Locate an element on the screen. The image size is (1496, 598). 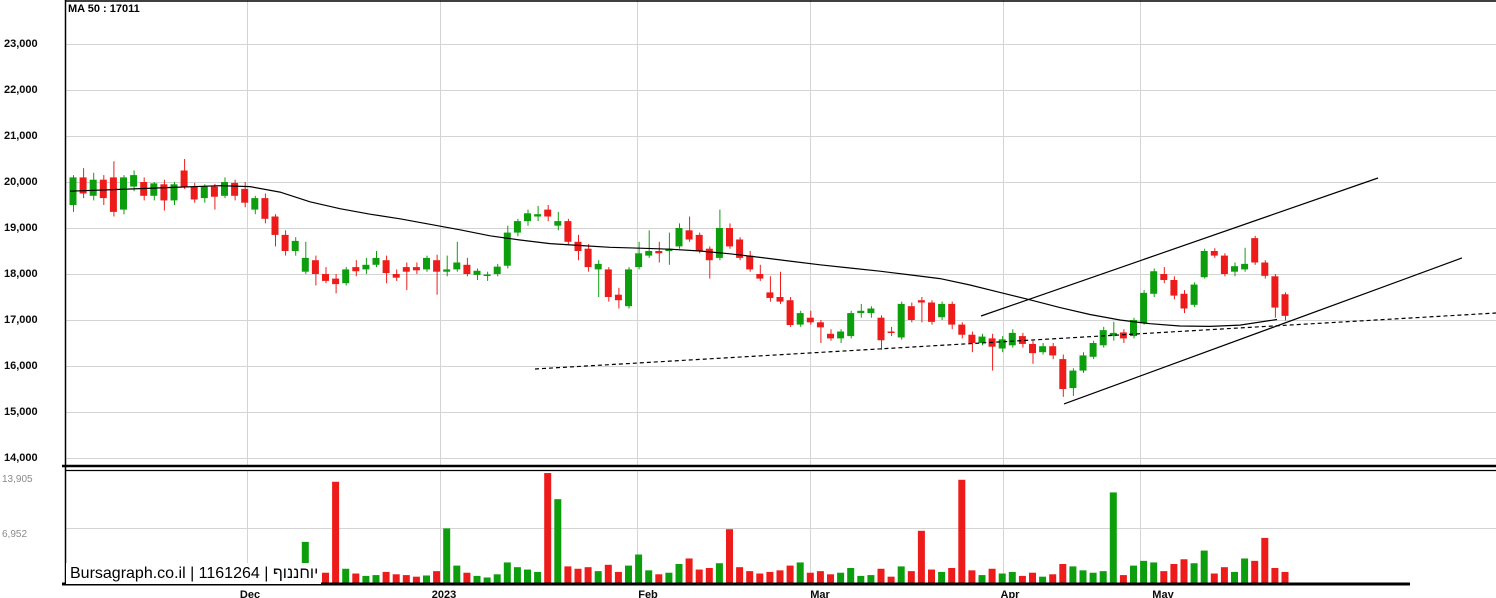
time-tick-label: Feb is located at coordinates (648, 593).